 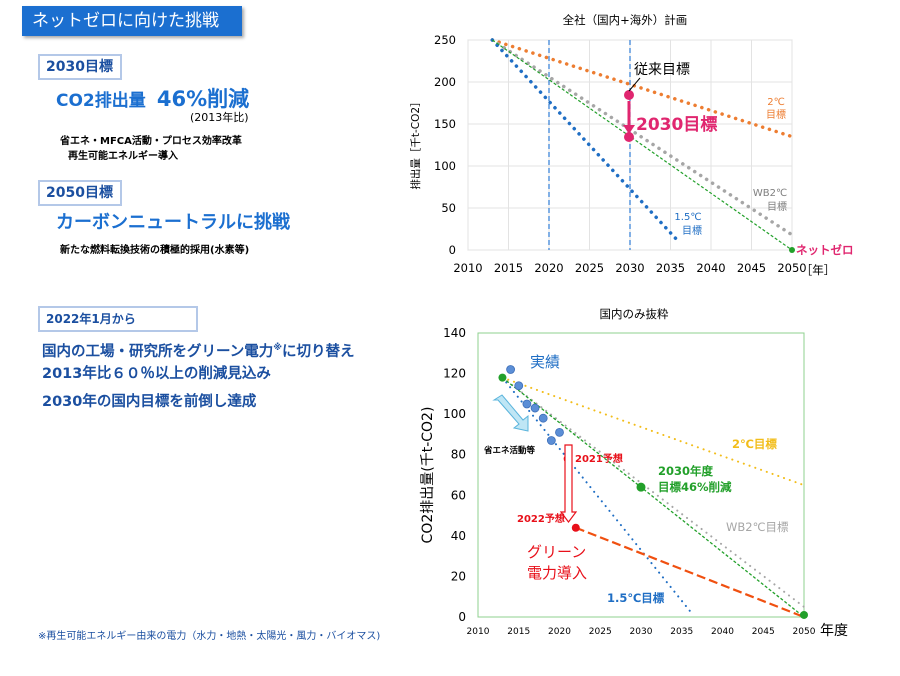 What do you see at coordinates (641, 632) in the screenshot?
I see `chart2-xtick-label: 2030` at bounding box center [641, 632].